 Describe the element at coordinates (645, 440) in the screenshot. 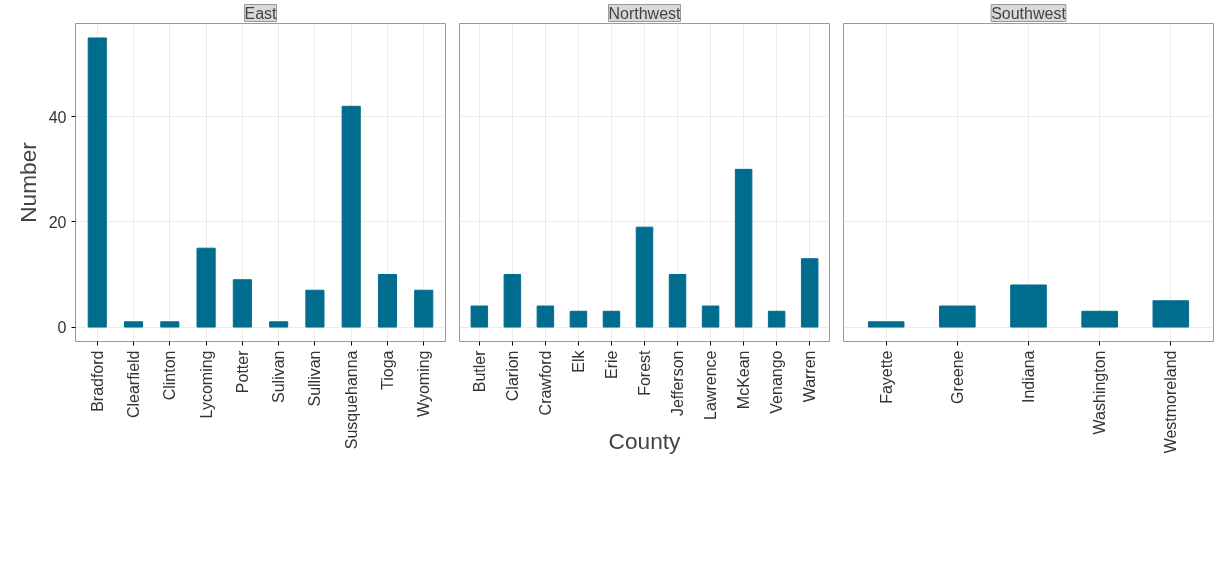

I see `x-axis-title: County` at that location.